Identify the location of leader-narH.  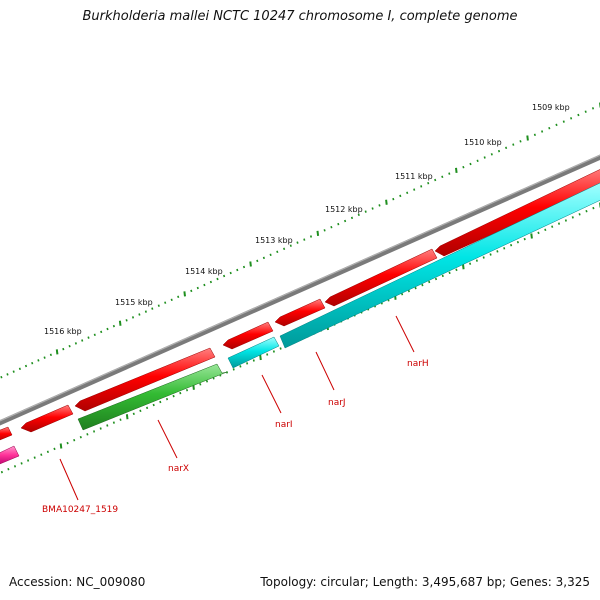
(405, 334).